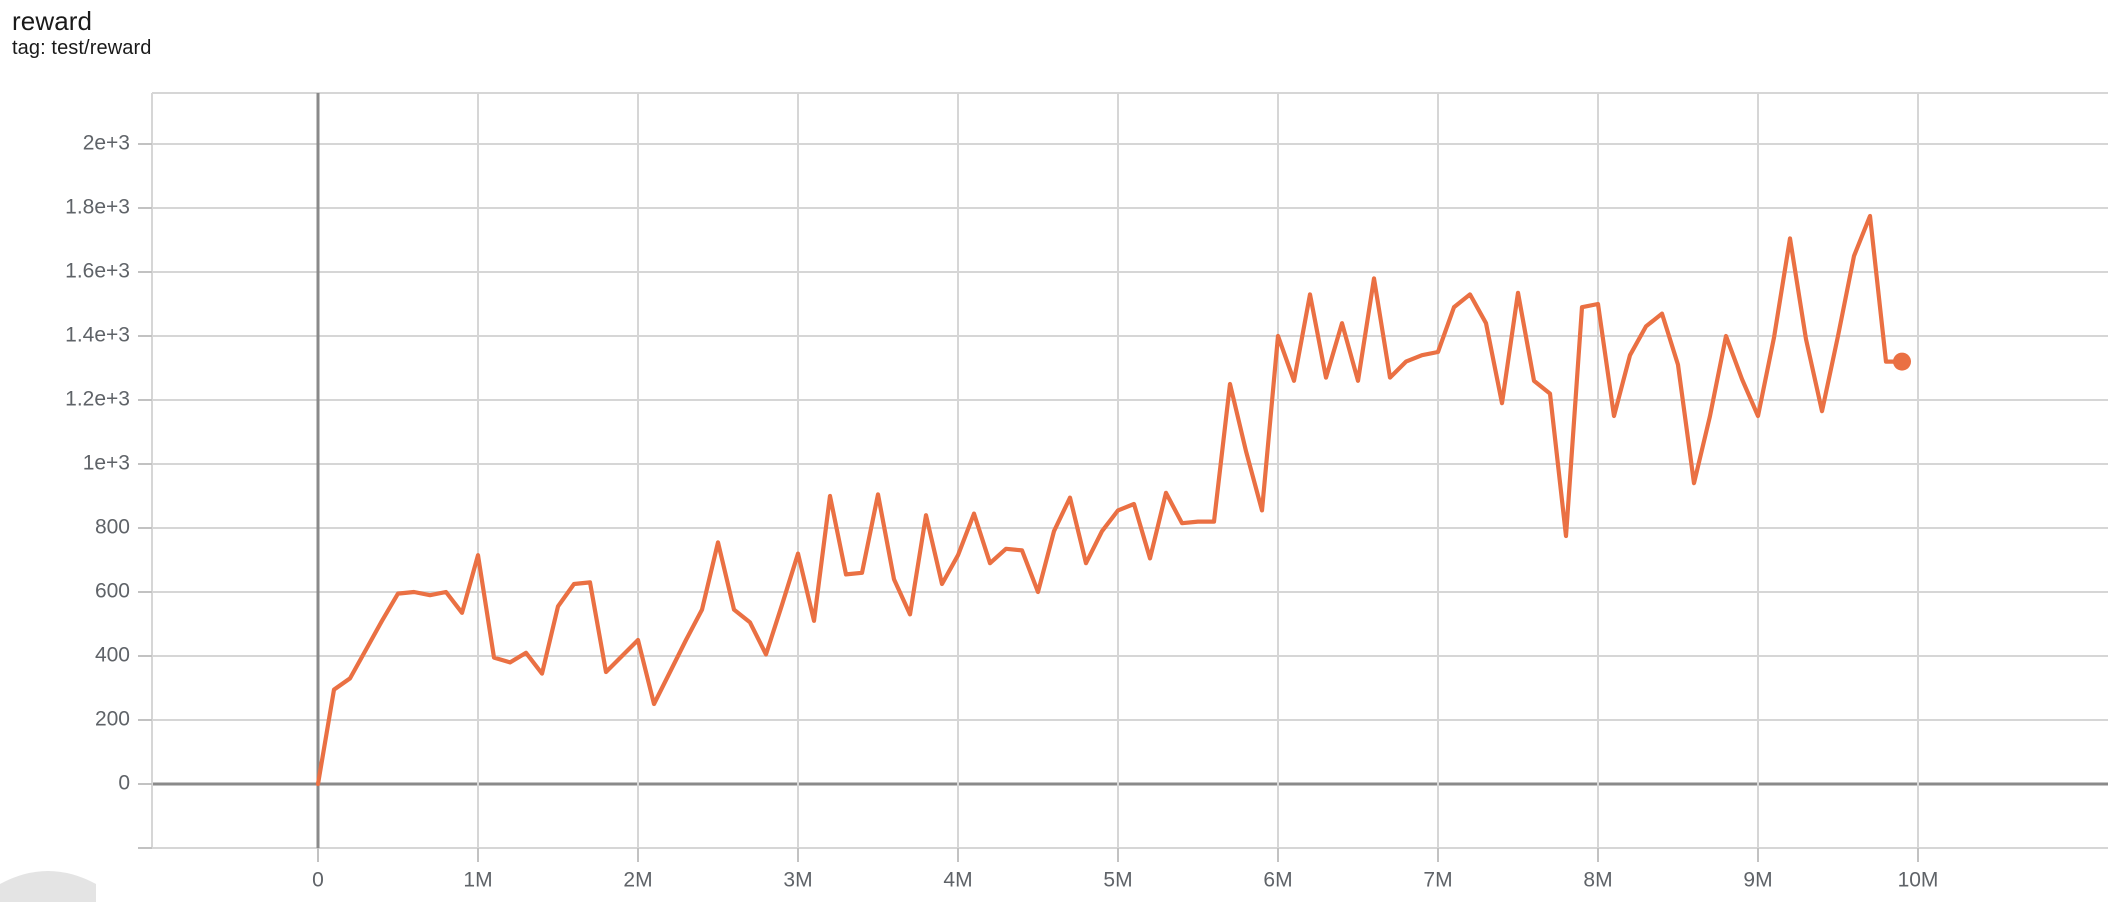 The image size is (2108, 902). What do you see at coordinates (797, 879) in the screenshot?
I see `x-axis-tick-label: 3M` at bounding box center [797, 879].